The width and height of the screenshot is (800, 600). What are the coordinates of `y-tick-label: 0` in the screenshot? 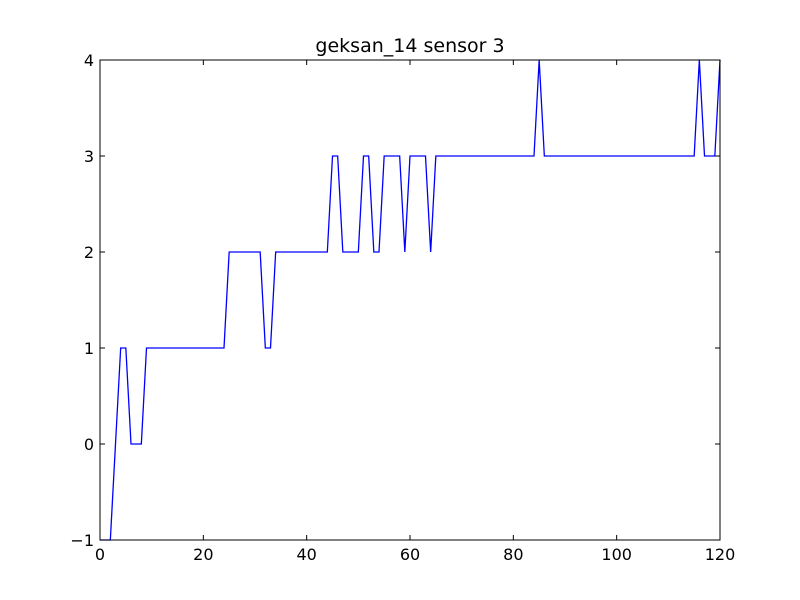 It's located at (89, 444).